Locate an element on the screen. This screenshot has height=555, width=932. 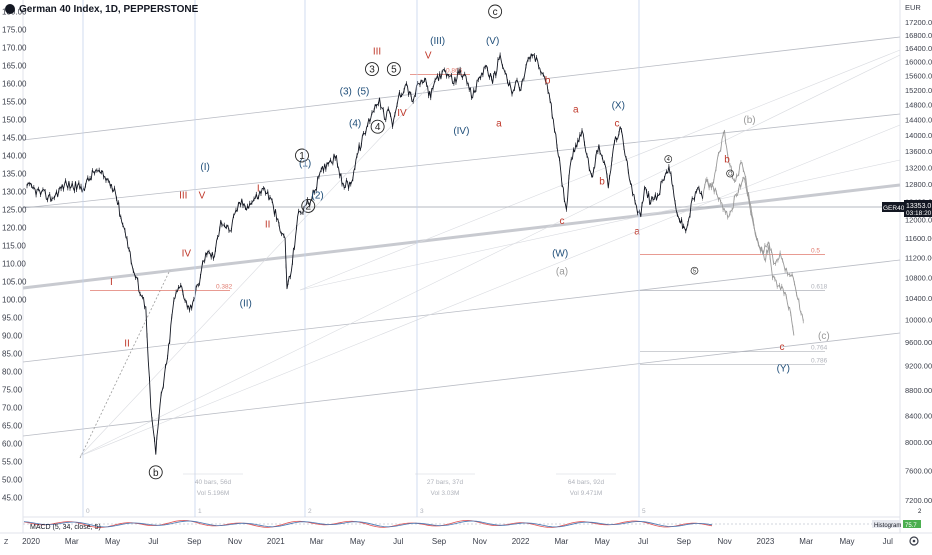
histogram-label: Histogram is located at coordinates (887, 526).